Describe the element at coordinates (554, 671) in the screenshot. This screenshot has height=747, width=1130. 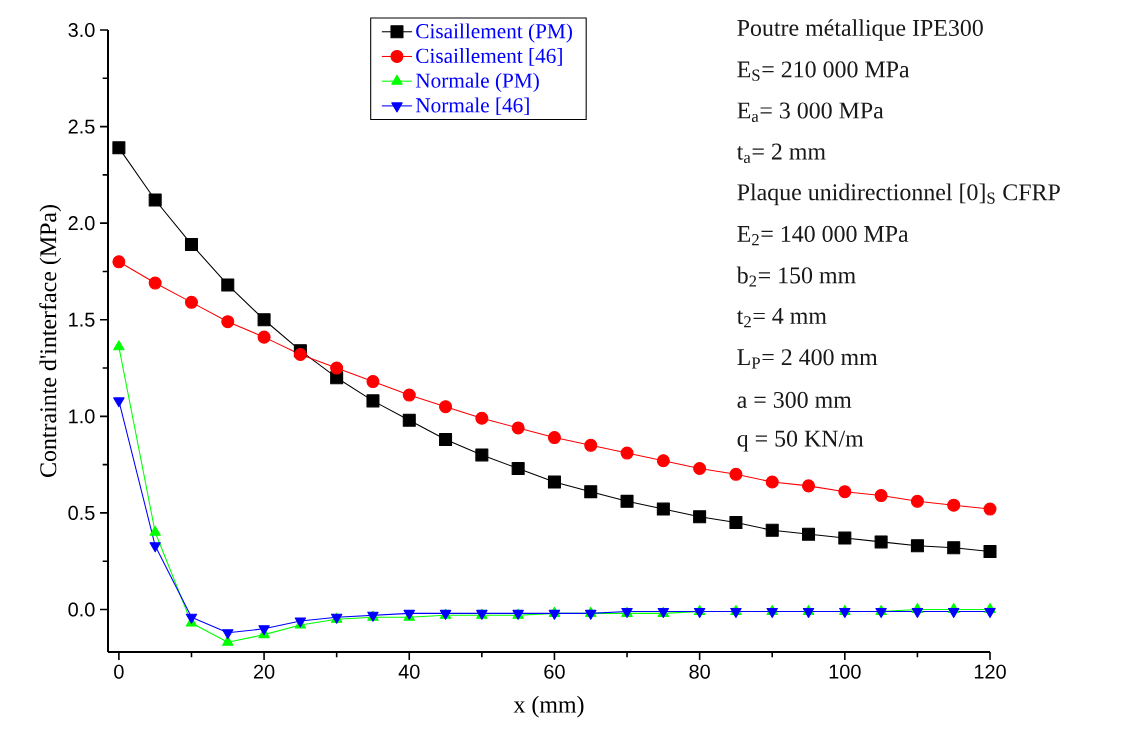
I see `x-tick-label: 60` at that location.